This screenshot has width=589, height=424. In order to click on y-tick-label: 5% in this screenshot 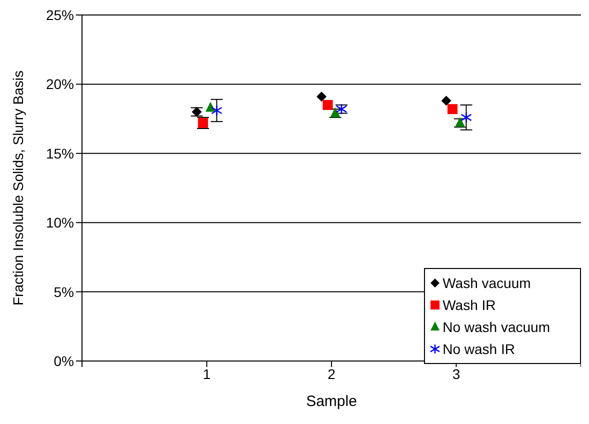, I will do `click(64, 292)`.